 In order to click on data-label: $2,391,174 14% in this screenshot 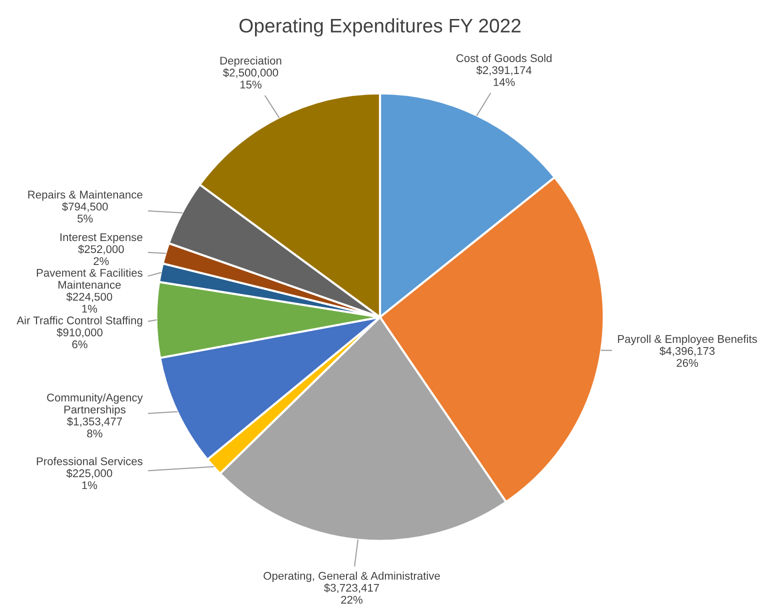, I will do `click(504, 76)`.